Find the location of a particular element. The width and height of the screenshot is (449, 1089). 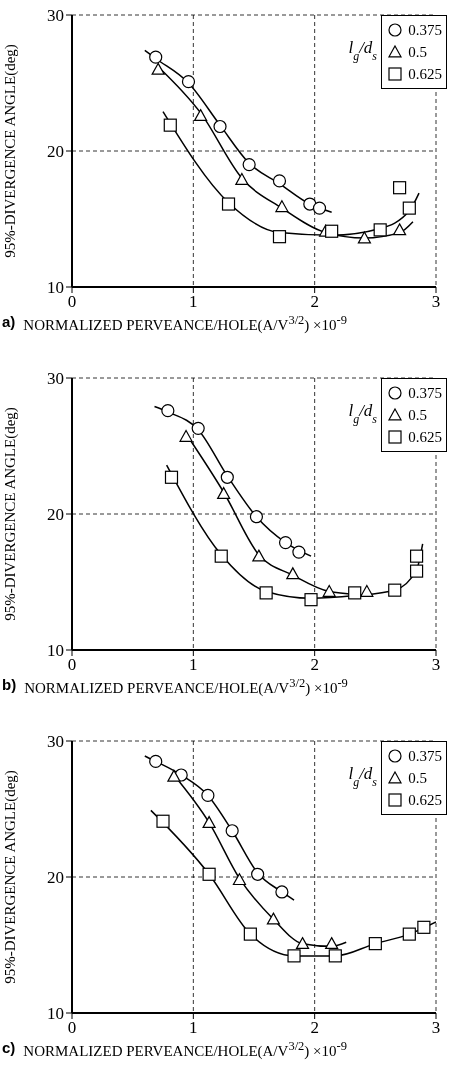

text: c) is located at coordinates (9, 1048).